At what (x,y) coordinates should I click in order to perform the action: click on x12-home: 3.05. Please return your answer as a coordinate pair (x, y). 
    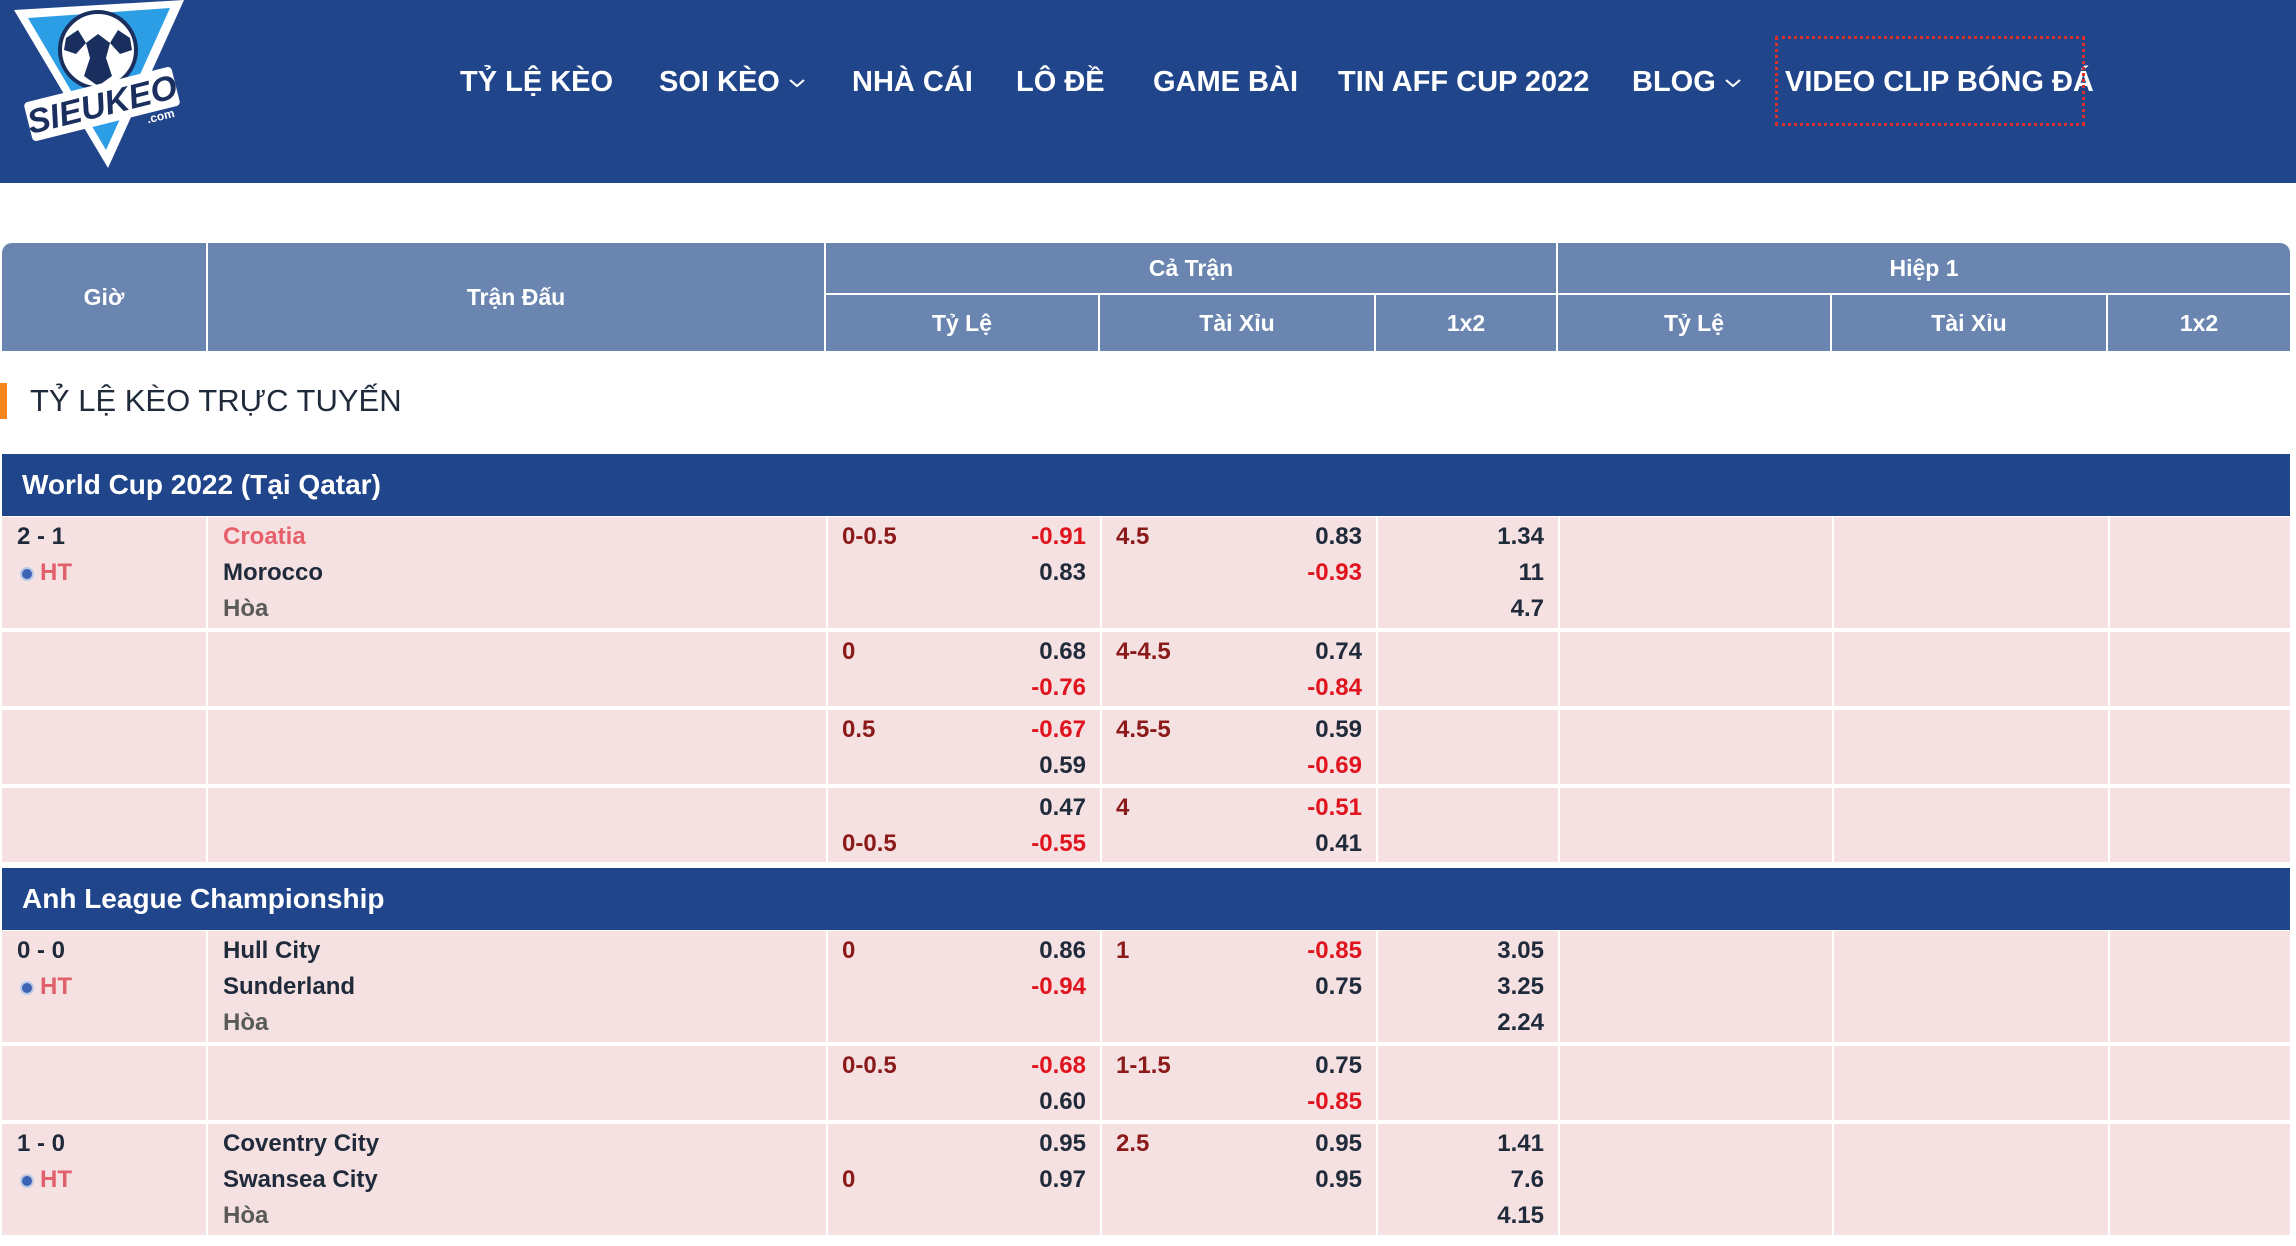
    Looking at the image, I should click on (1520, 950).